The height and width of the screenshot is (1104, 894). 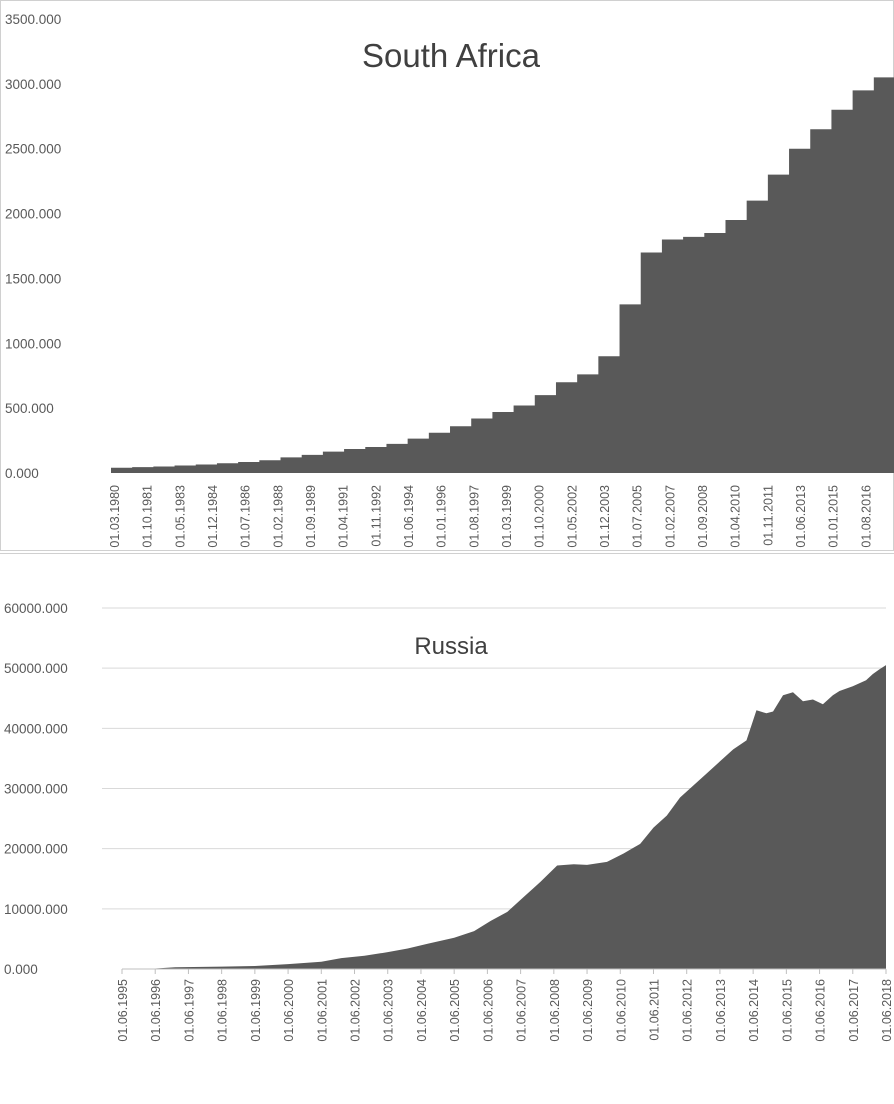 What do you see at coordinates (507, 516) in the screenshot?
I see `x-tick-label: 01.03.1999` at bounding box center [507, 516].